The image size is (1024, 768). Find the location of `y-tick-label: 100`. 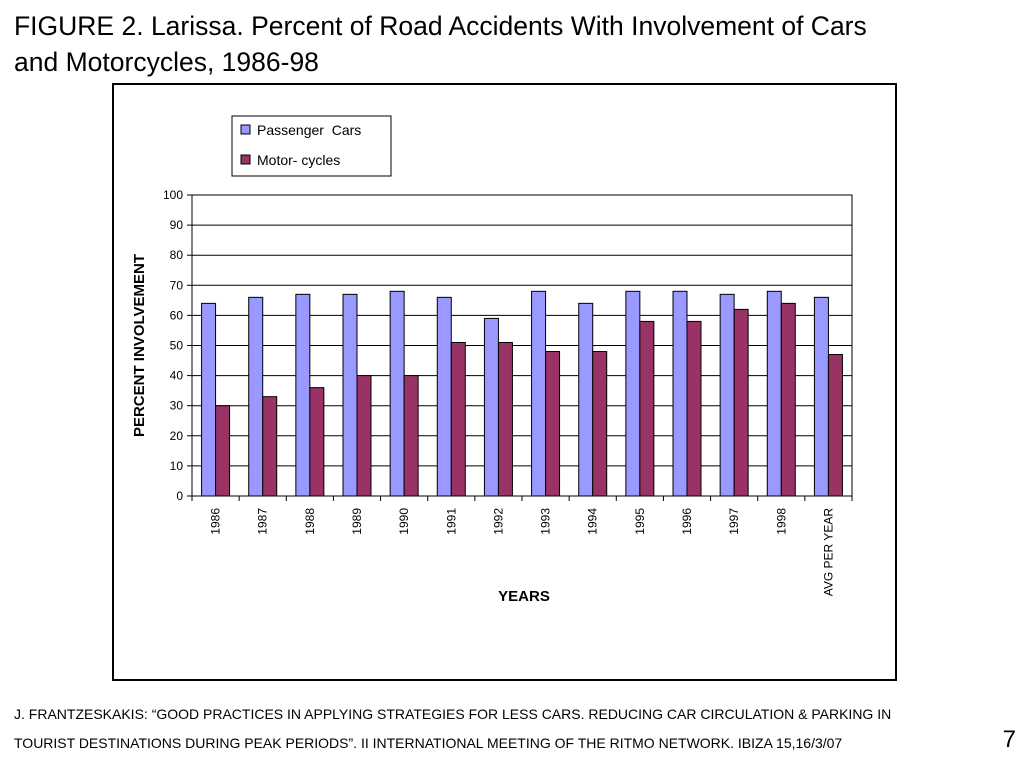

y-tick-label: 100 is located at coordinates (173, 195).